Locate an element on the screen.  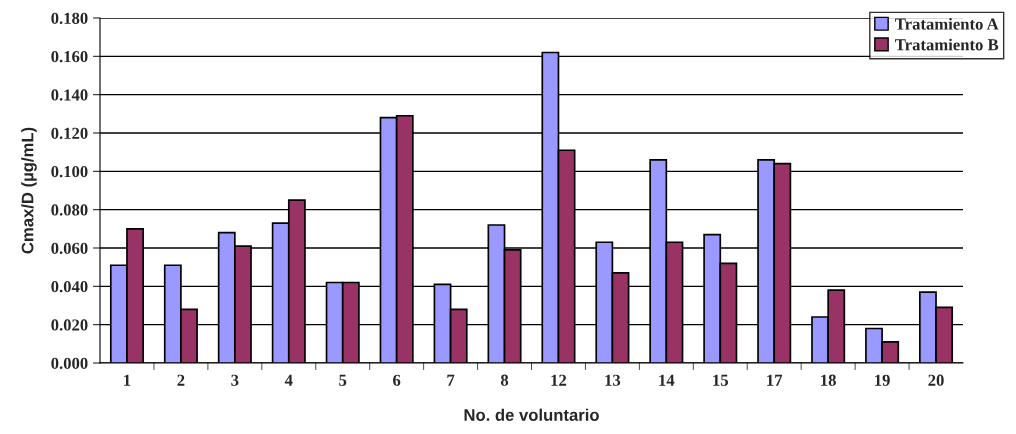
y-tick-label: 0.080 is located at coordinates (69, 210).